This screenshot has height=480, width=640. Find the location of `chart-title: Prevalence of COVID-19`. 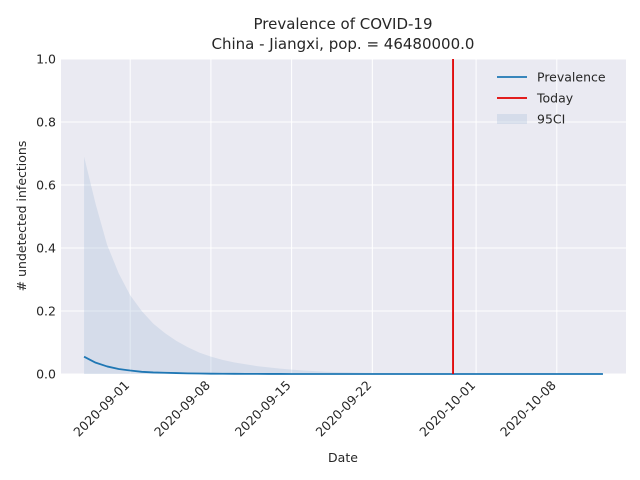

chart-title: Prevalence of COVID-19 is located at coordinates (342, 24).